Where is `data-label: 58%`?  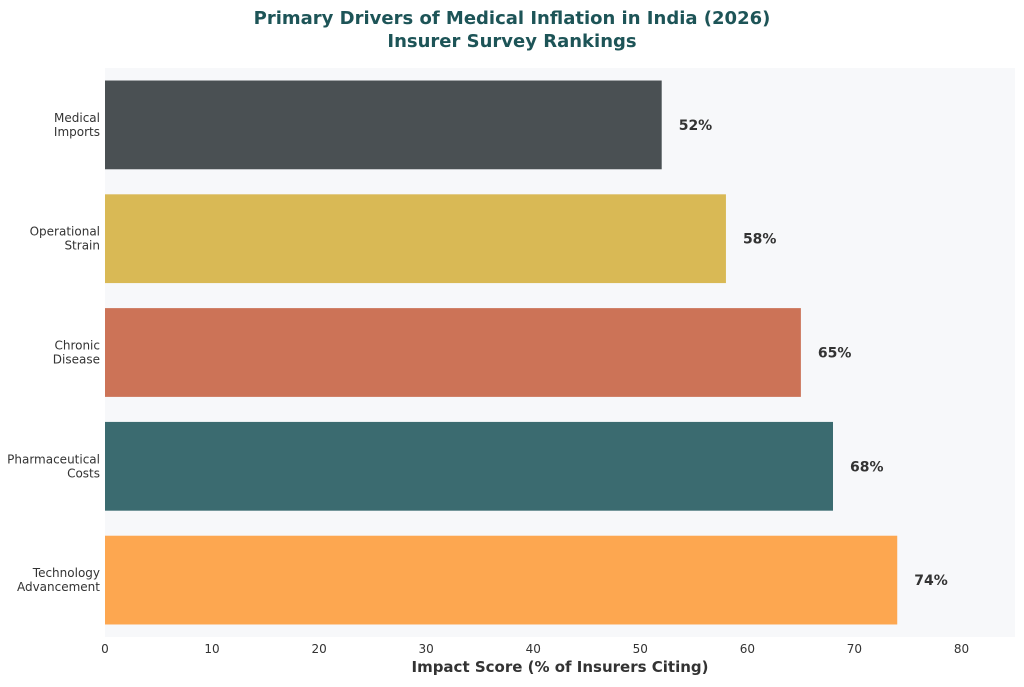 data-label: 58% is located at coordinates (760, 240).